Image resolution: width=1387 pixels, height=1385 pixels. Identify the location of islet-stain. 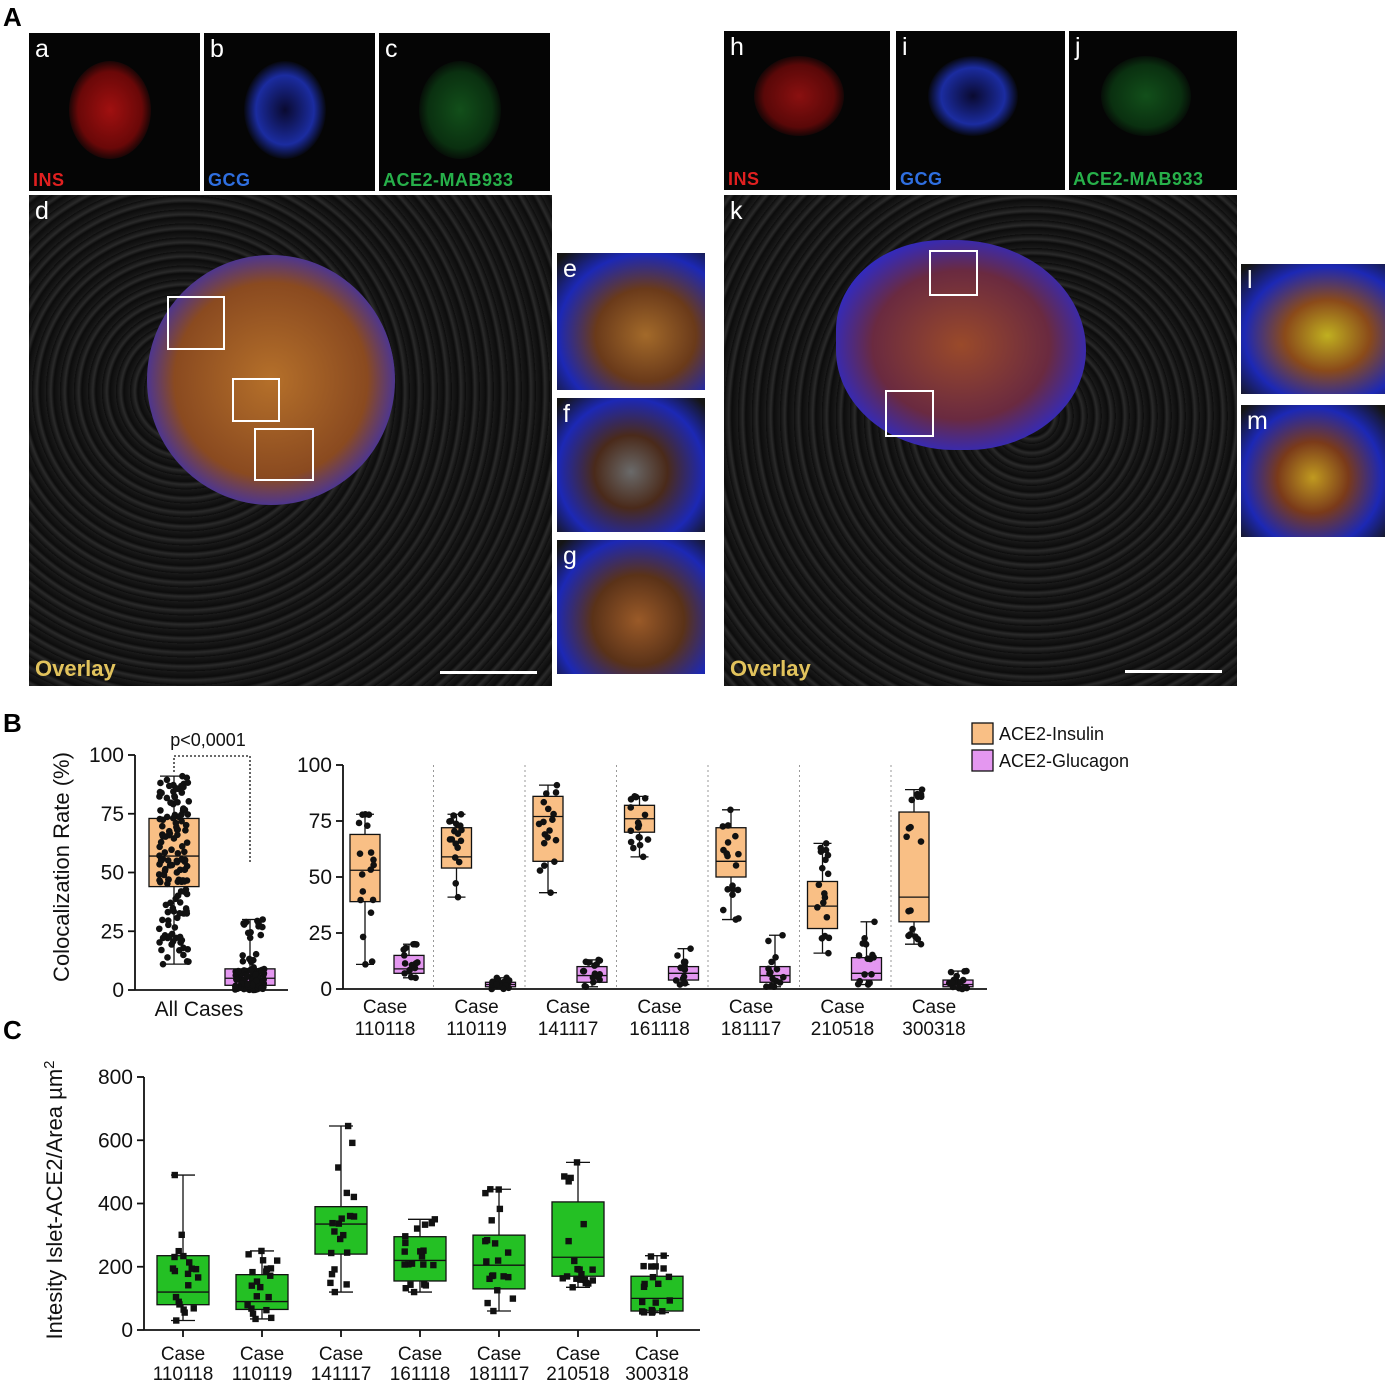
(1146, 96).